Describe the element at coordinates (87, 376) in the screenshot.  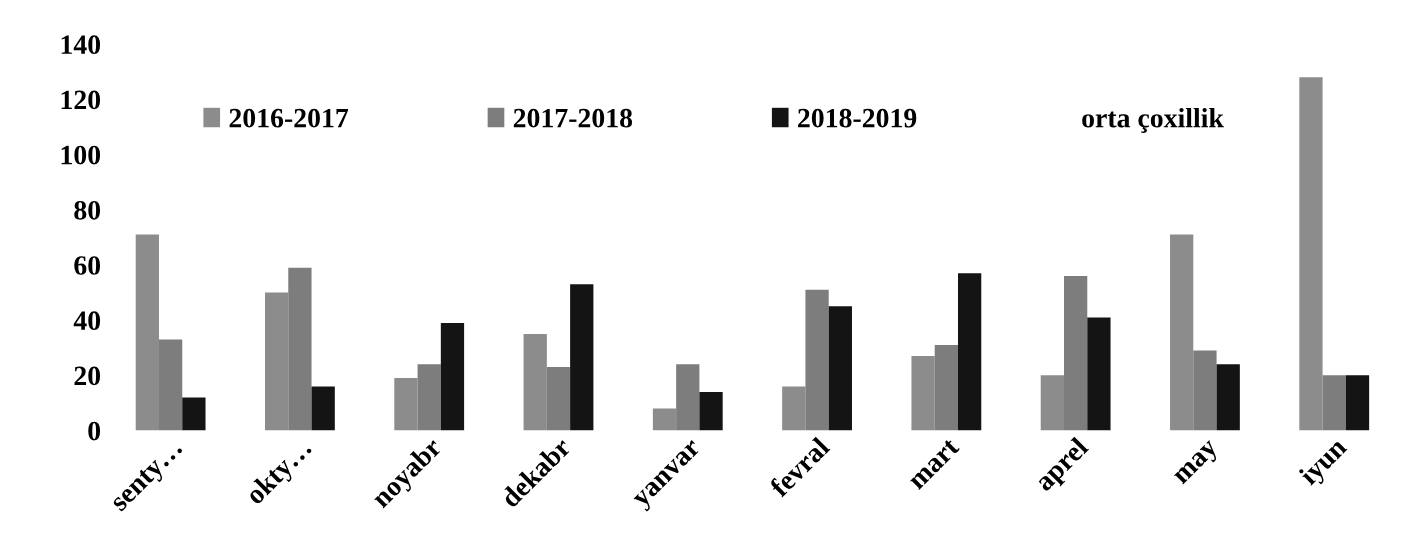
I see `y-tick-label: 20` at that location.